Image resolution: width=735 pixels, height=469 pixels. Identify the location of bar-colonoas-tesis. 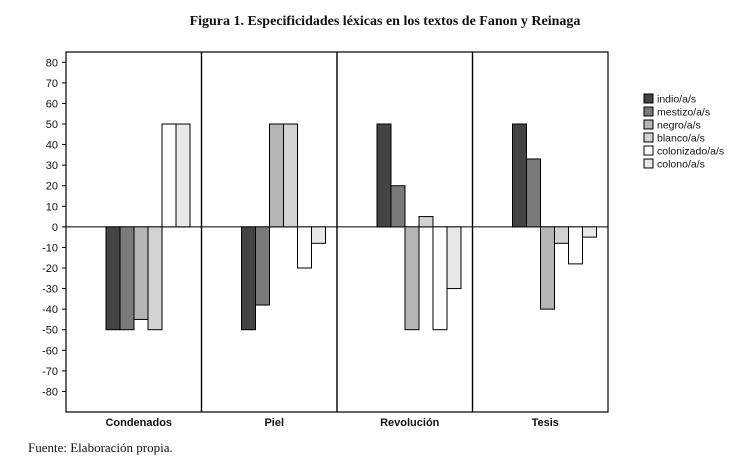
(589, 232).